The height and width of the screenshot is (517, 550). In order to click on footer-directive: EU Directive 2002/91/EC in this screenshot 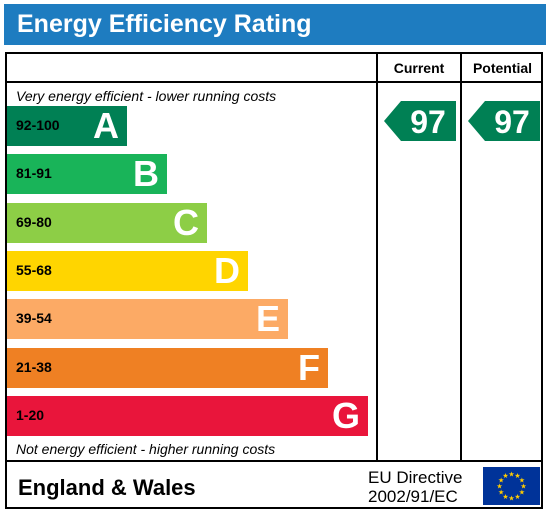, I will do `click(415, 487)`.